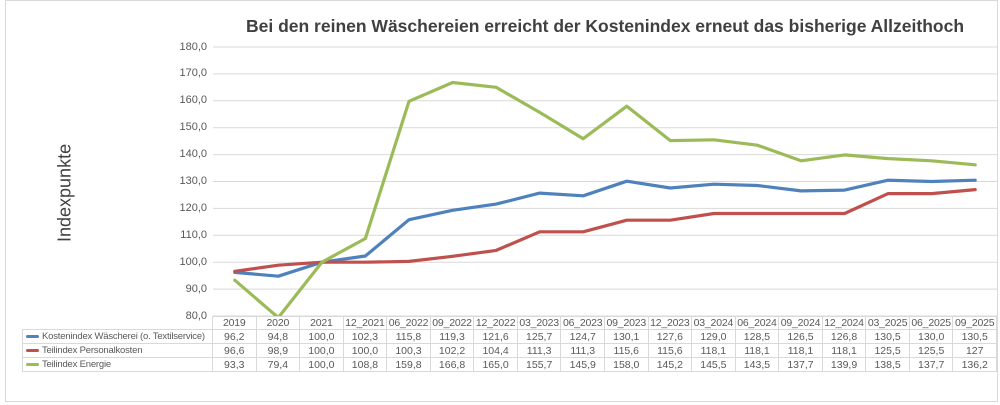  What do you see at coordinates (409, 351) in the screenshot?
I see `table-cell: 100,3` at bounding box center [409, 351].